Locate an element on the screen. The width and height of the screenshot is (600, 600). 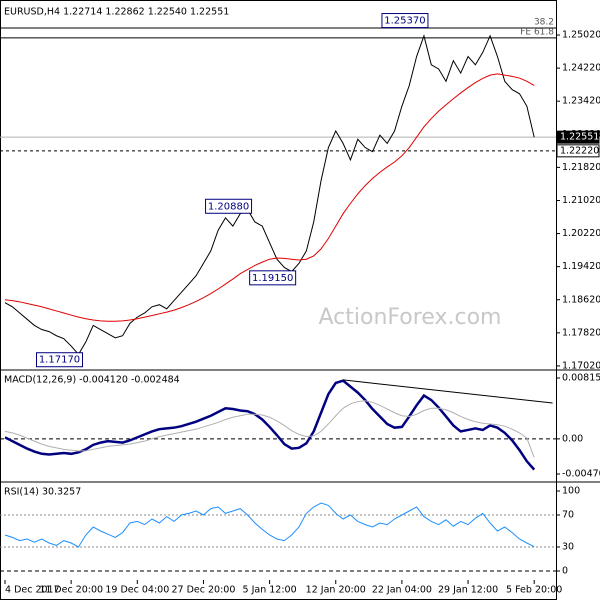
price-tag: 1.22220 is located at coordinates (579, 150).